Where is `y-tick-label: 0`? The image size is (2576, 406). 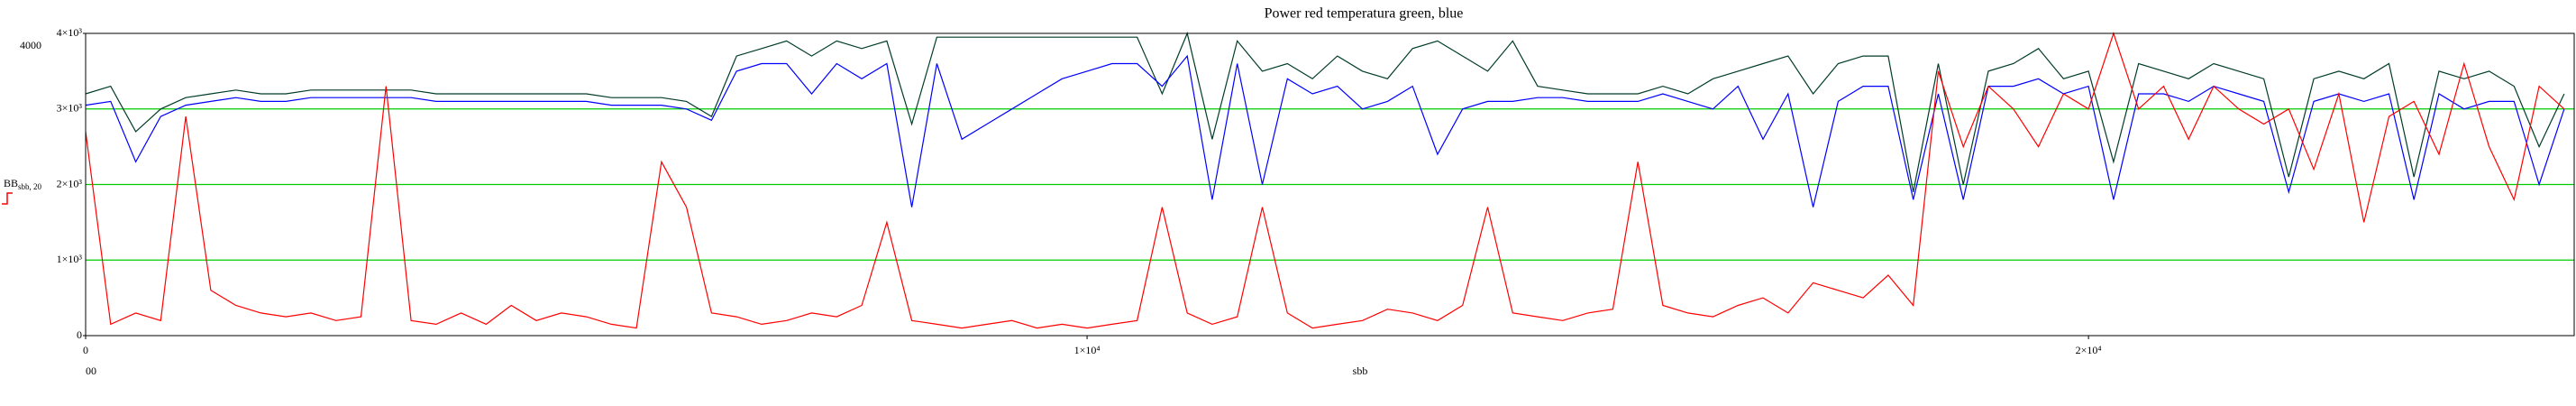
y-tick-label: 0 is located at coordinates (79, 335).